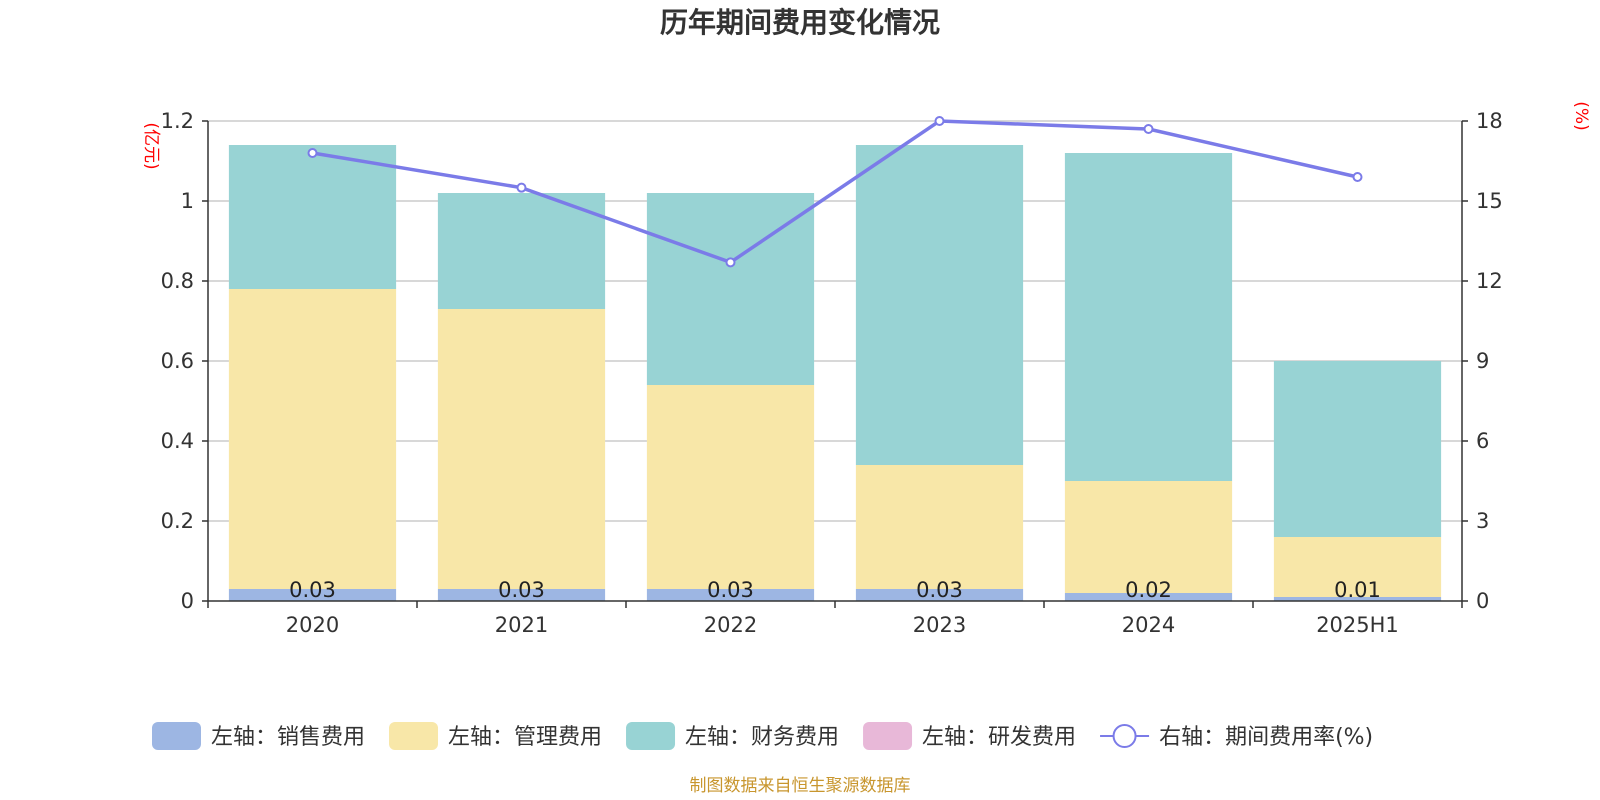  What do you see at coordinates (288, 737) in the screenshot?
I see `legend-label: 左轴：销售费用` at bounding box center [288, 737].